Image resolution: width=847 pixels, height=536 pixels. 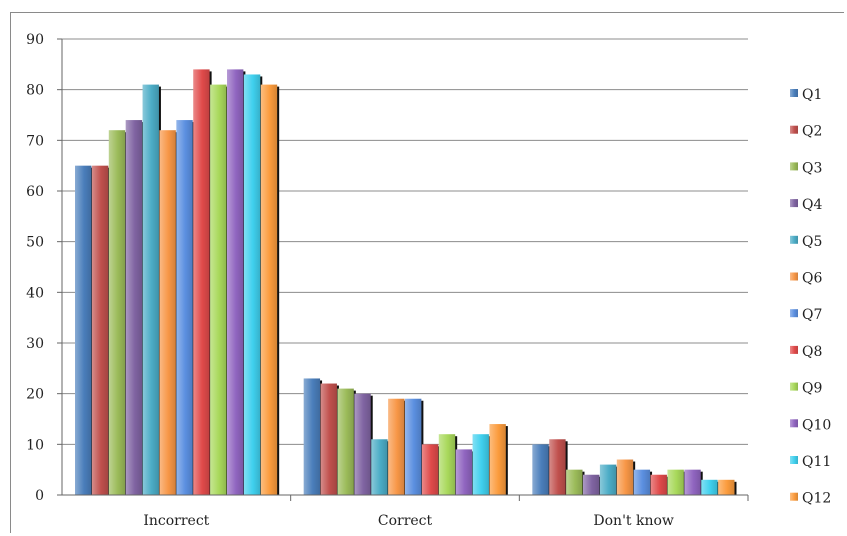 I want to click on legend-label-q3: Q3, so click(x=812, y=168).